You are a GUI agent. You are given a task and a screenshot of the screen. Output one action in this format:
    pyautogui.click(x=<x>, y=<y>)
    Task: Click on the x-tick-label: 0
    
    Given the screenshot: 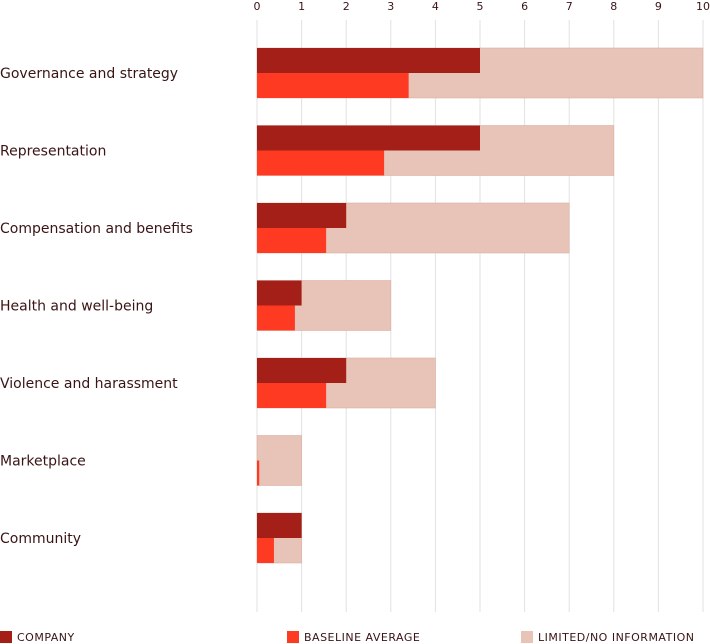 What is the action you would take?
    pyautogui.click(x=257, y=6)
    